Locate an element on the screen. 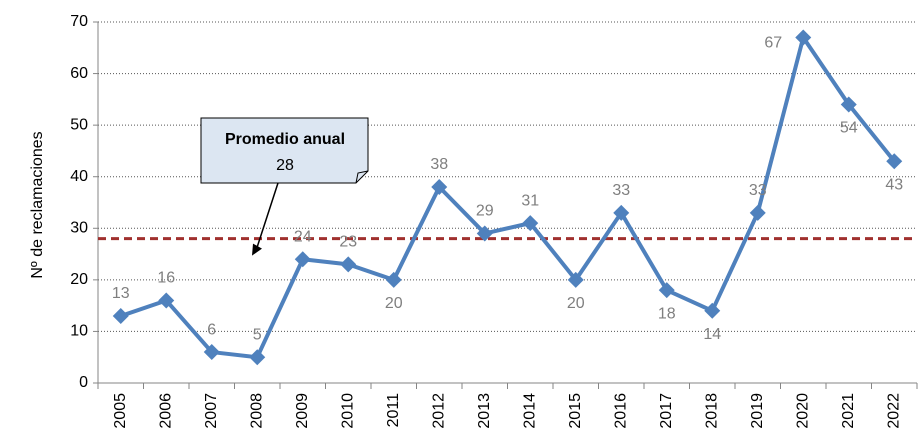 This screenshot has height=439, width=918. data-label: 23 is located at coordinates (348, 242).